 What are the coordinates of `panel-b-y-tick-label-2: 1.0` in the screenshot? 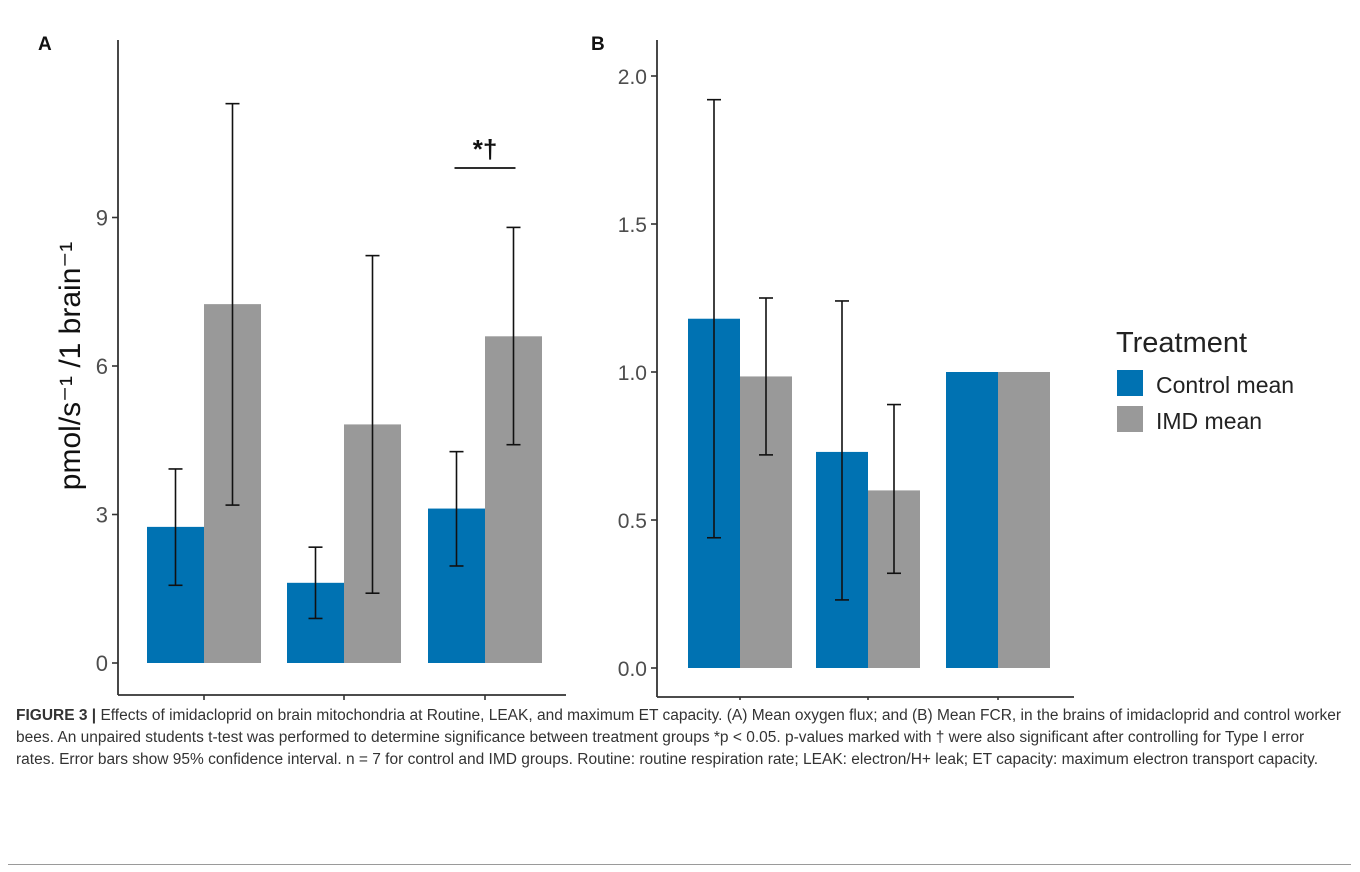 It's located at (632, 373).